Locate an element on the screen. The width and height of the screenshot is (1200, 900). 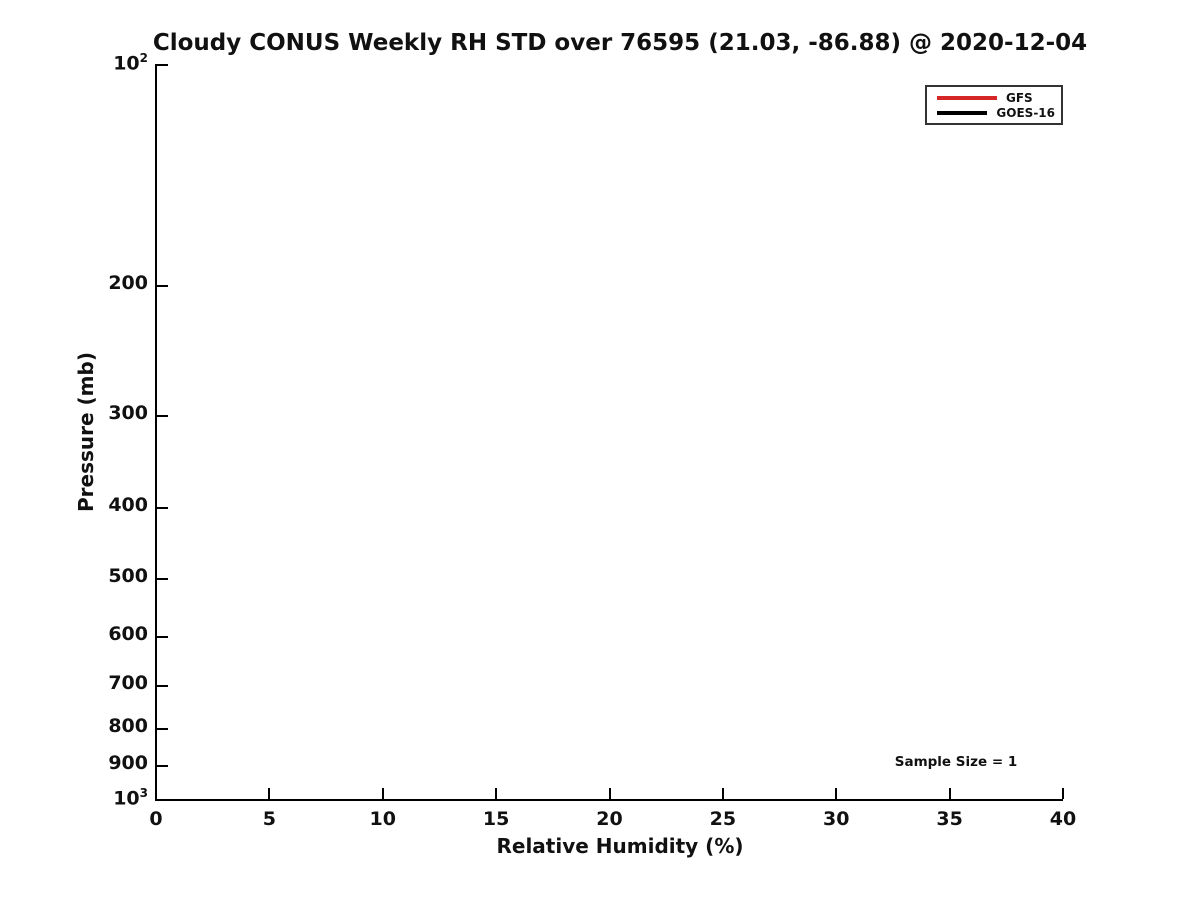
y-tick-label: 200 is located at coordinates (128, 283).